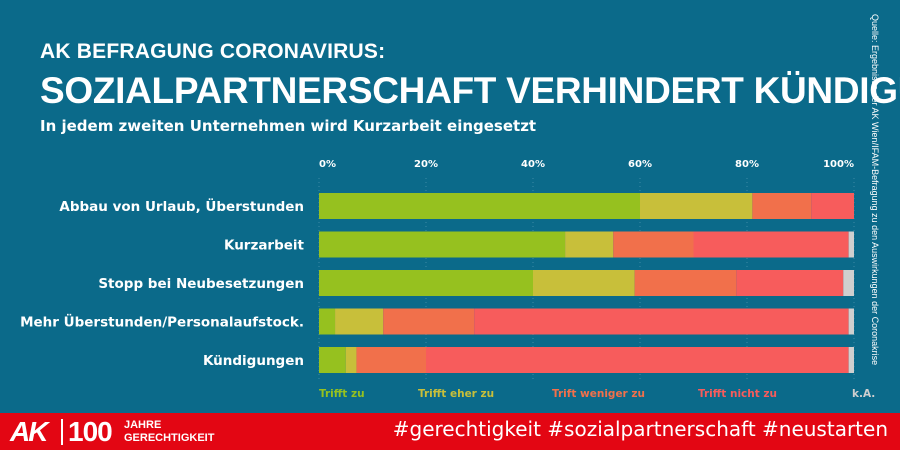  I want to click on category-label: Stopp bei Neubesetzungen, so click(201, 284).